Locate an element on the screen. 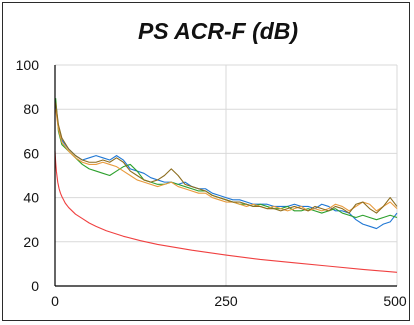 The height and width of the screenshot is (325, 414). y-tick-label-40: 40 is located at coordinates (31, 198).